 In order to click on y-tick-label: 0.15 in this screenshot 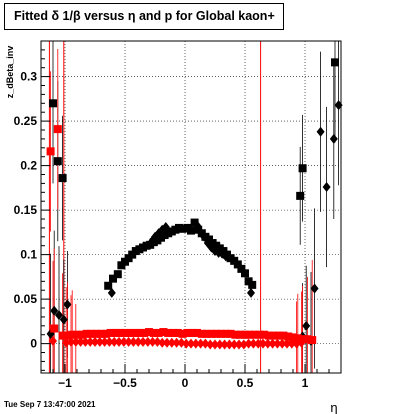, I will do `click(26, 210)`.